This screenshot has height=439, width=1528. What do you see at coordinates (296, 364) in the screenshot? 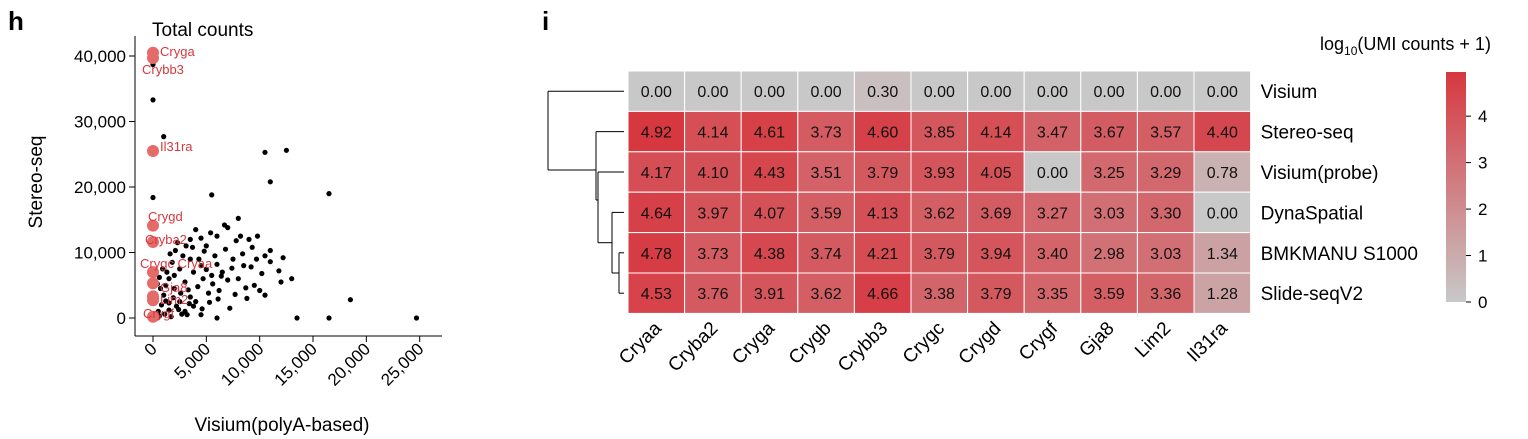
I see `scatter-x-tick-label: 15,000` at bounding box center [296, 364].